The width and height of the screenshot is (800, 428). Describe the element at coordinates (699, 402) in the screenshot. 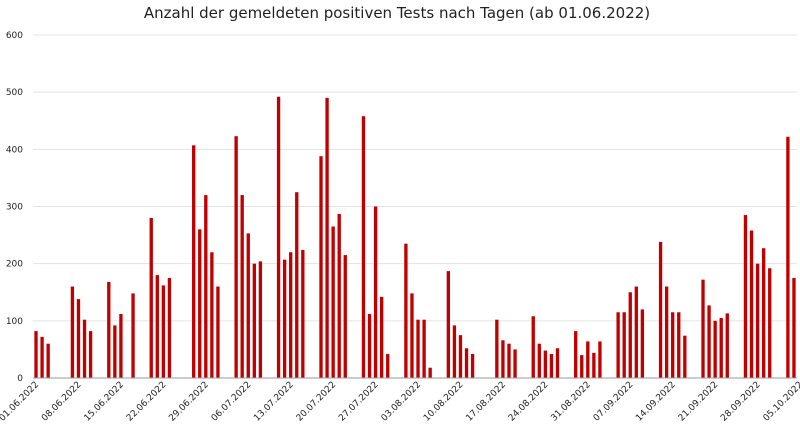

I see `x-tick-label: 21.09.2022` at that location.